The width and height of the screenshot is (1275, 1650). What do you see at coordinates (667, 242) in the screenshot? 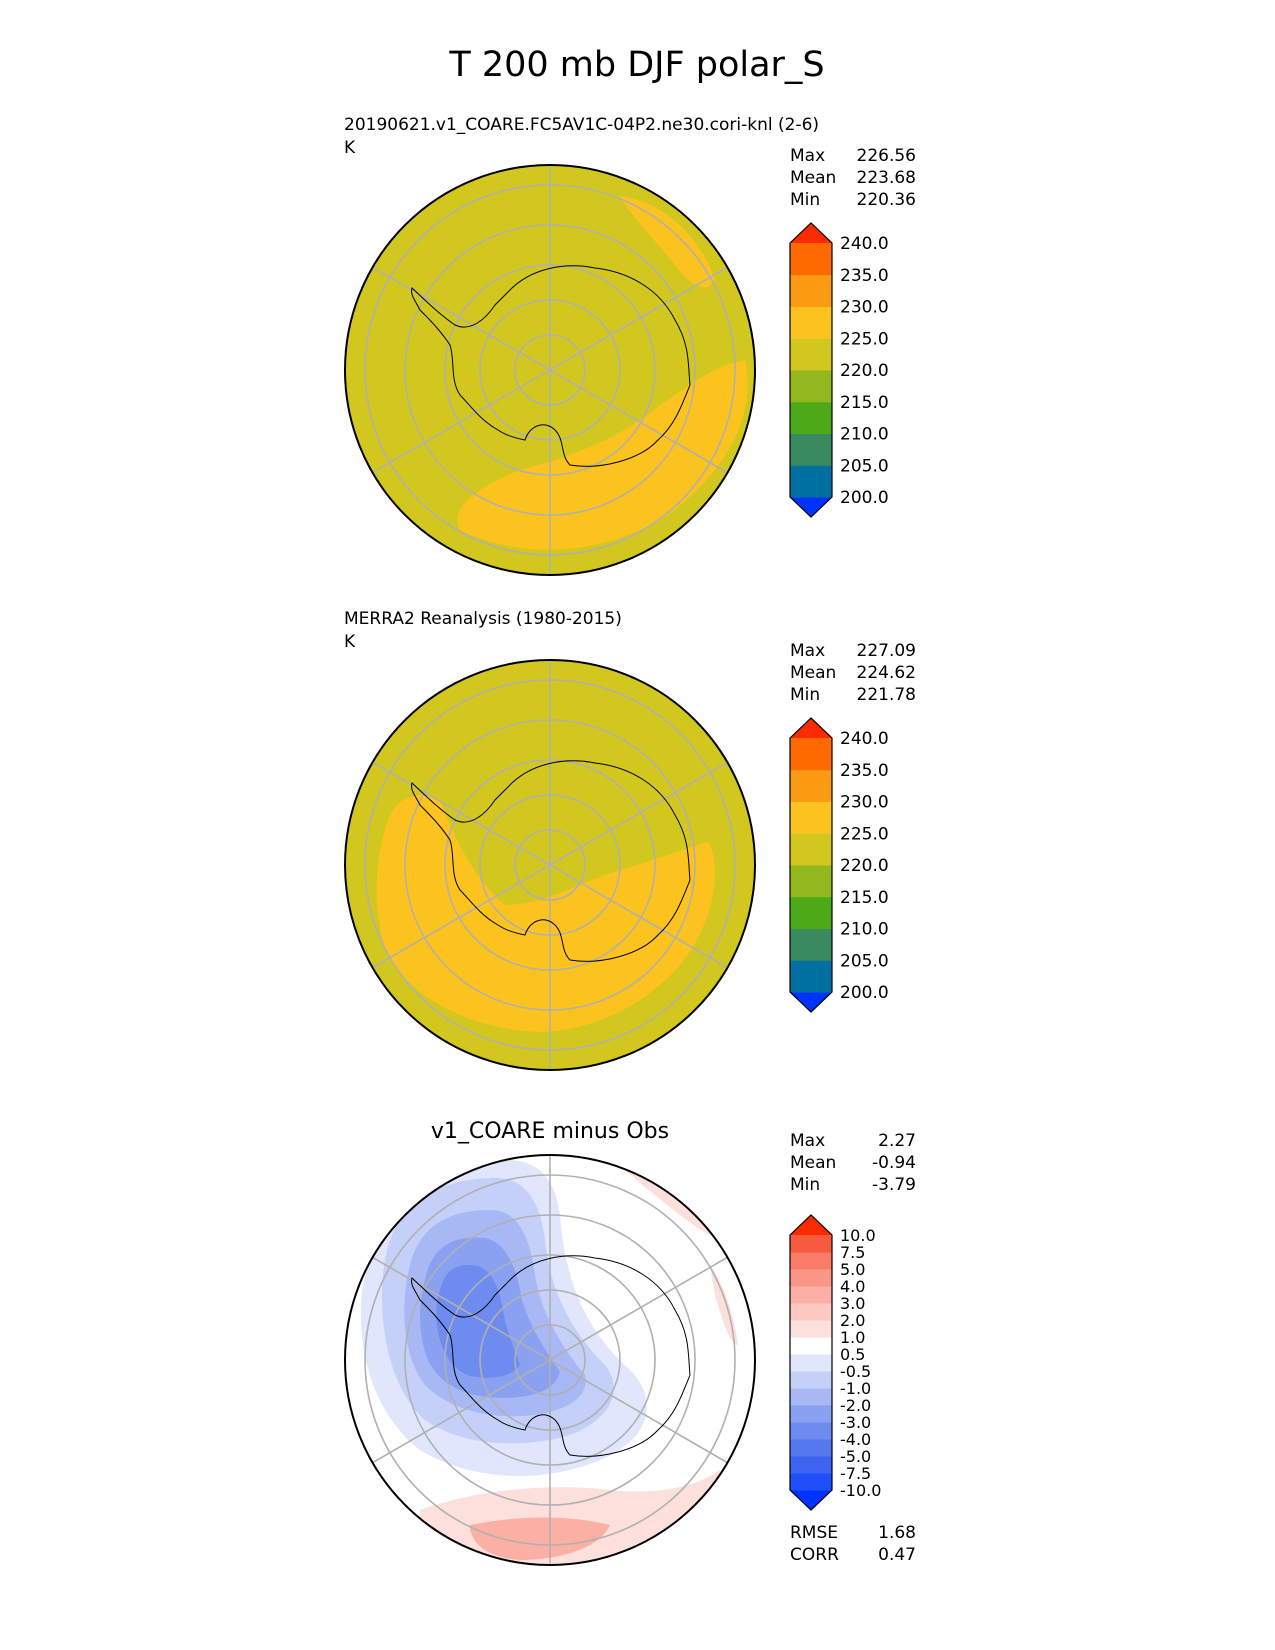
I see `warm-patch` at bounding box center [667, 242].